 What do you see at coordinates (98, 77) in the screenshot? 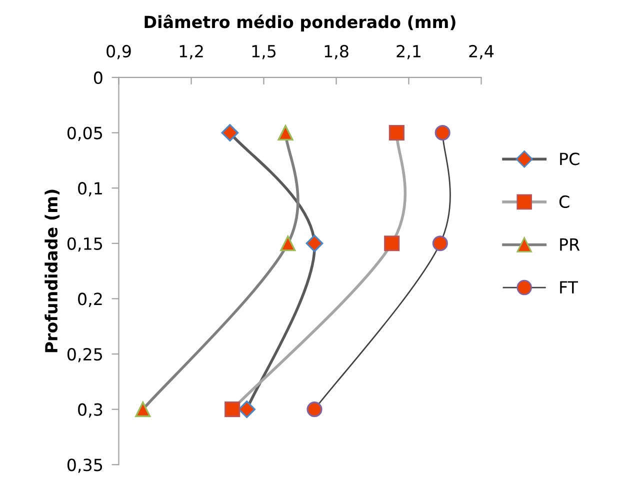
I see `y-tick-label: 0` at bounding box center [98, 77].